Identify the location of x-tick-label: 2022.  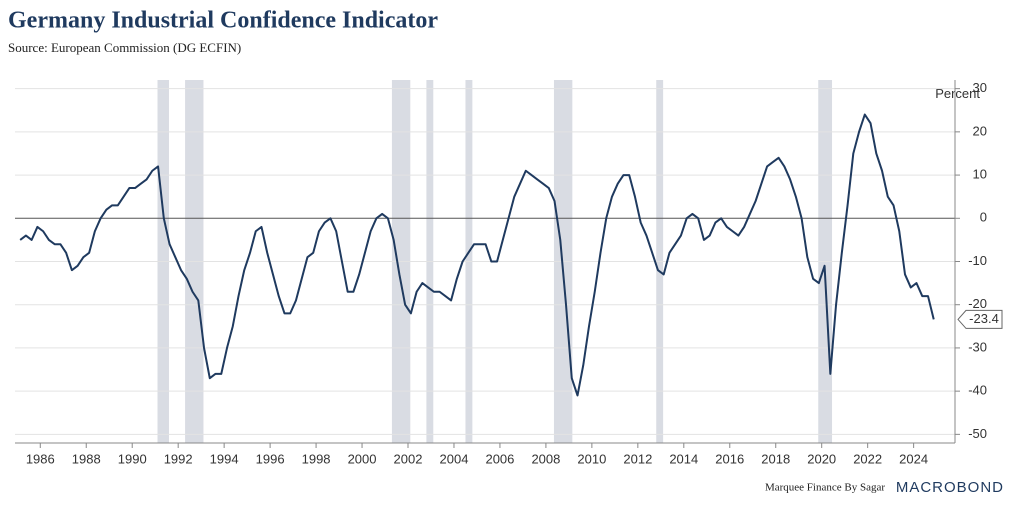
(867, 458).